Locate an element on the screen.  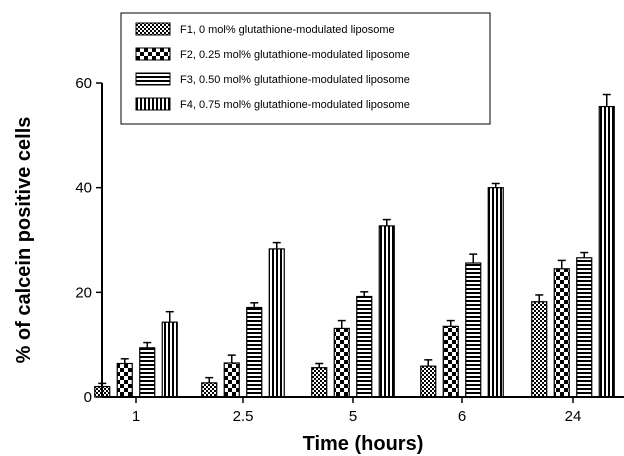
y-ticks-layer: 0 20 40 60 is located at coordinates (88, 240).